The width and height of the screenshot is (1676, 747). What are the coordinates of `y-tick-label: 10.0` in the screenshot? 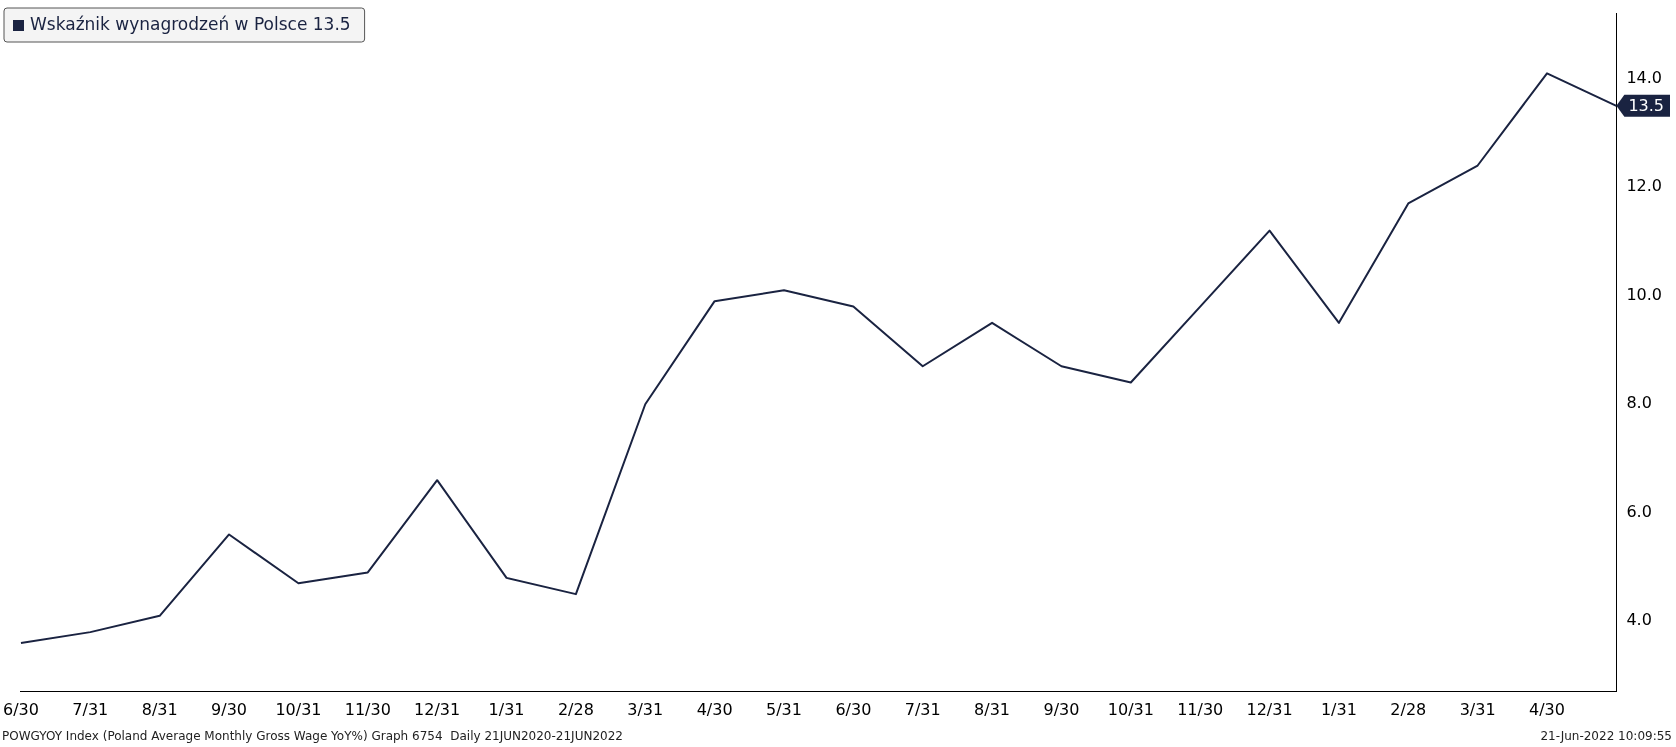 It's located at (1644, 294).